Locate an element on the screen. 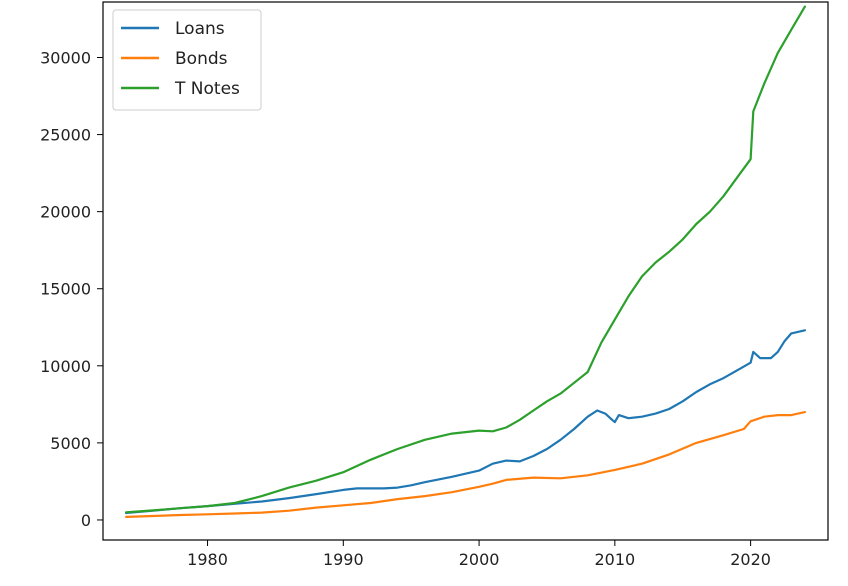  legend: Loans Bonds T Notes is located at coordinates (187, 60).